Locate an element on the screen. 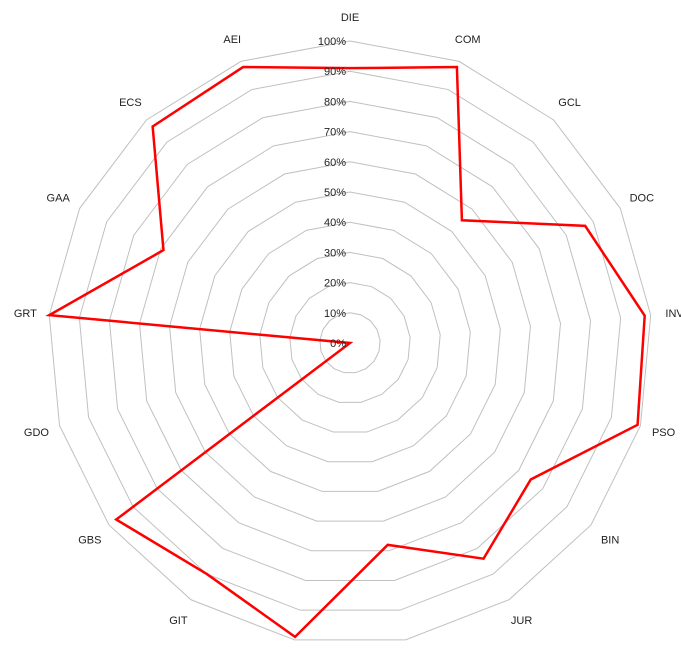 The image size is (681, 658). tick-label: 100% is located at coordinates (332, 42).